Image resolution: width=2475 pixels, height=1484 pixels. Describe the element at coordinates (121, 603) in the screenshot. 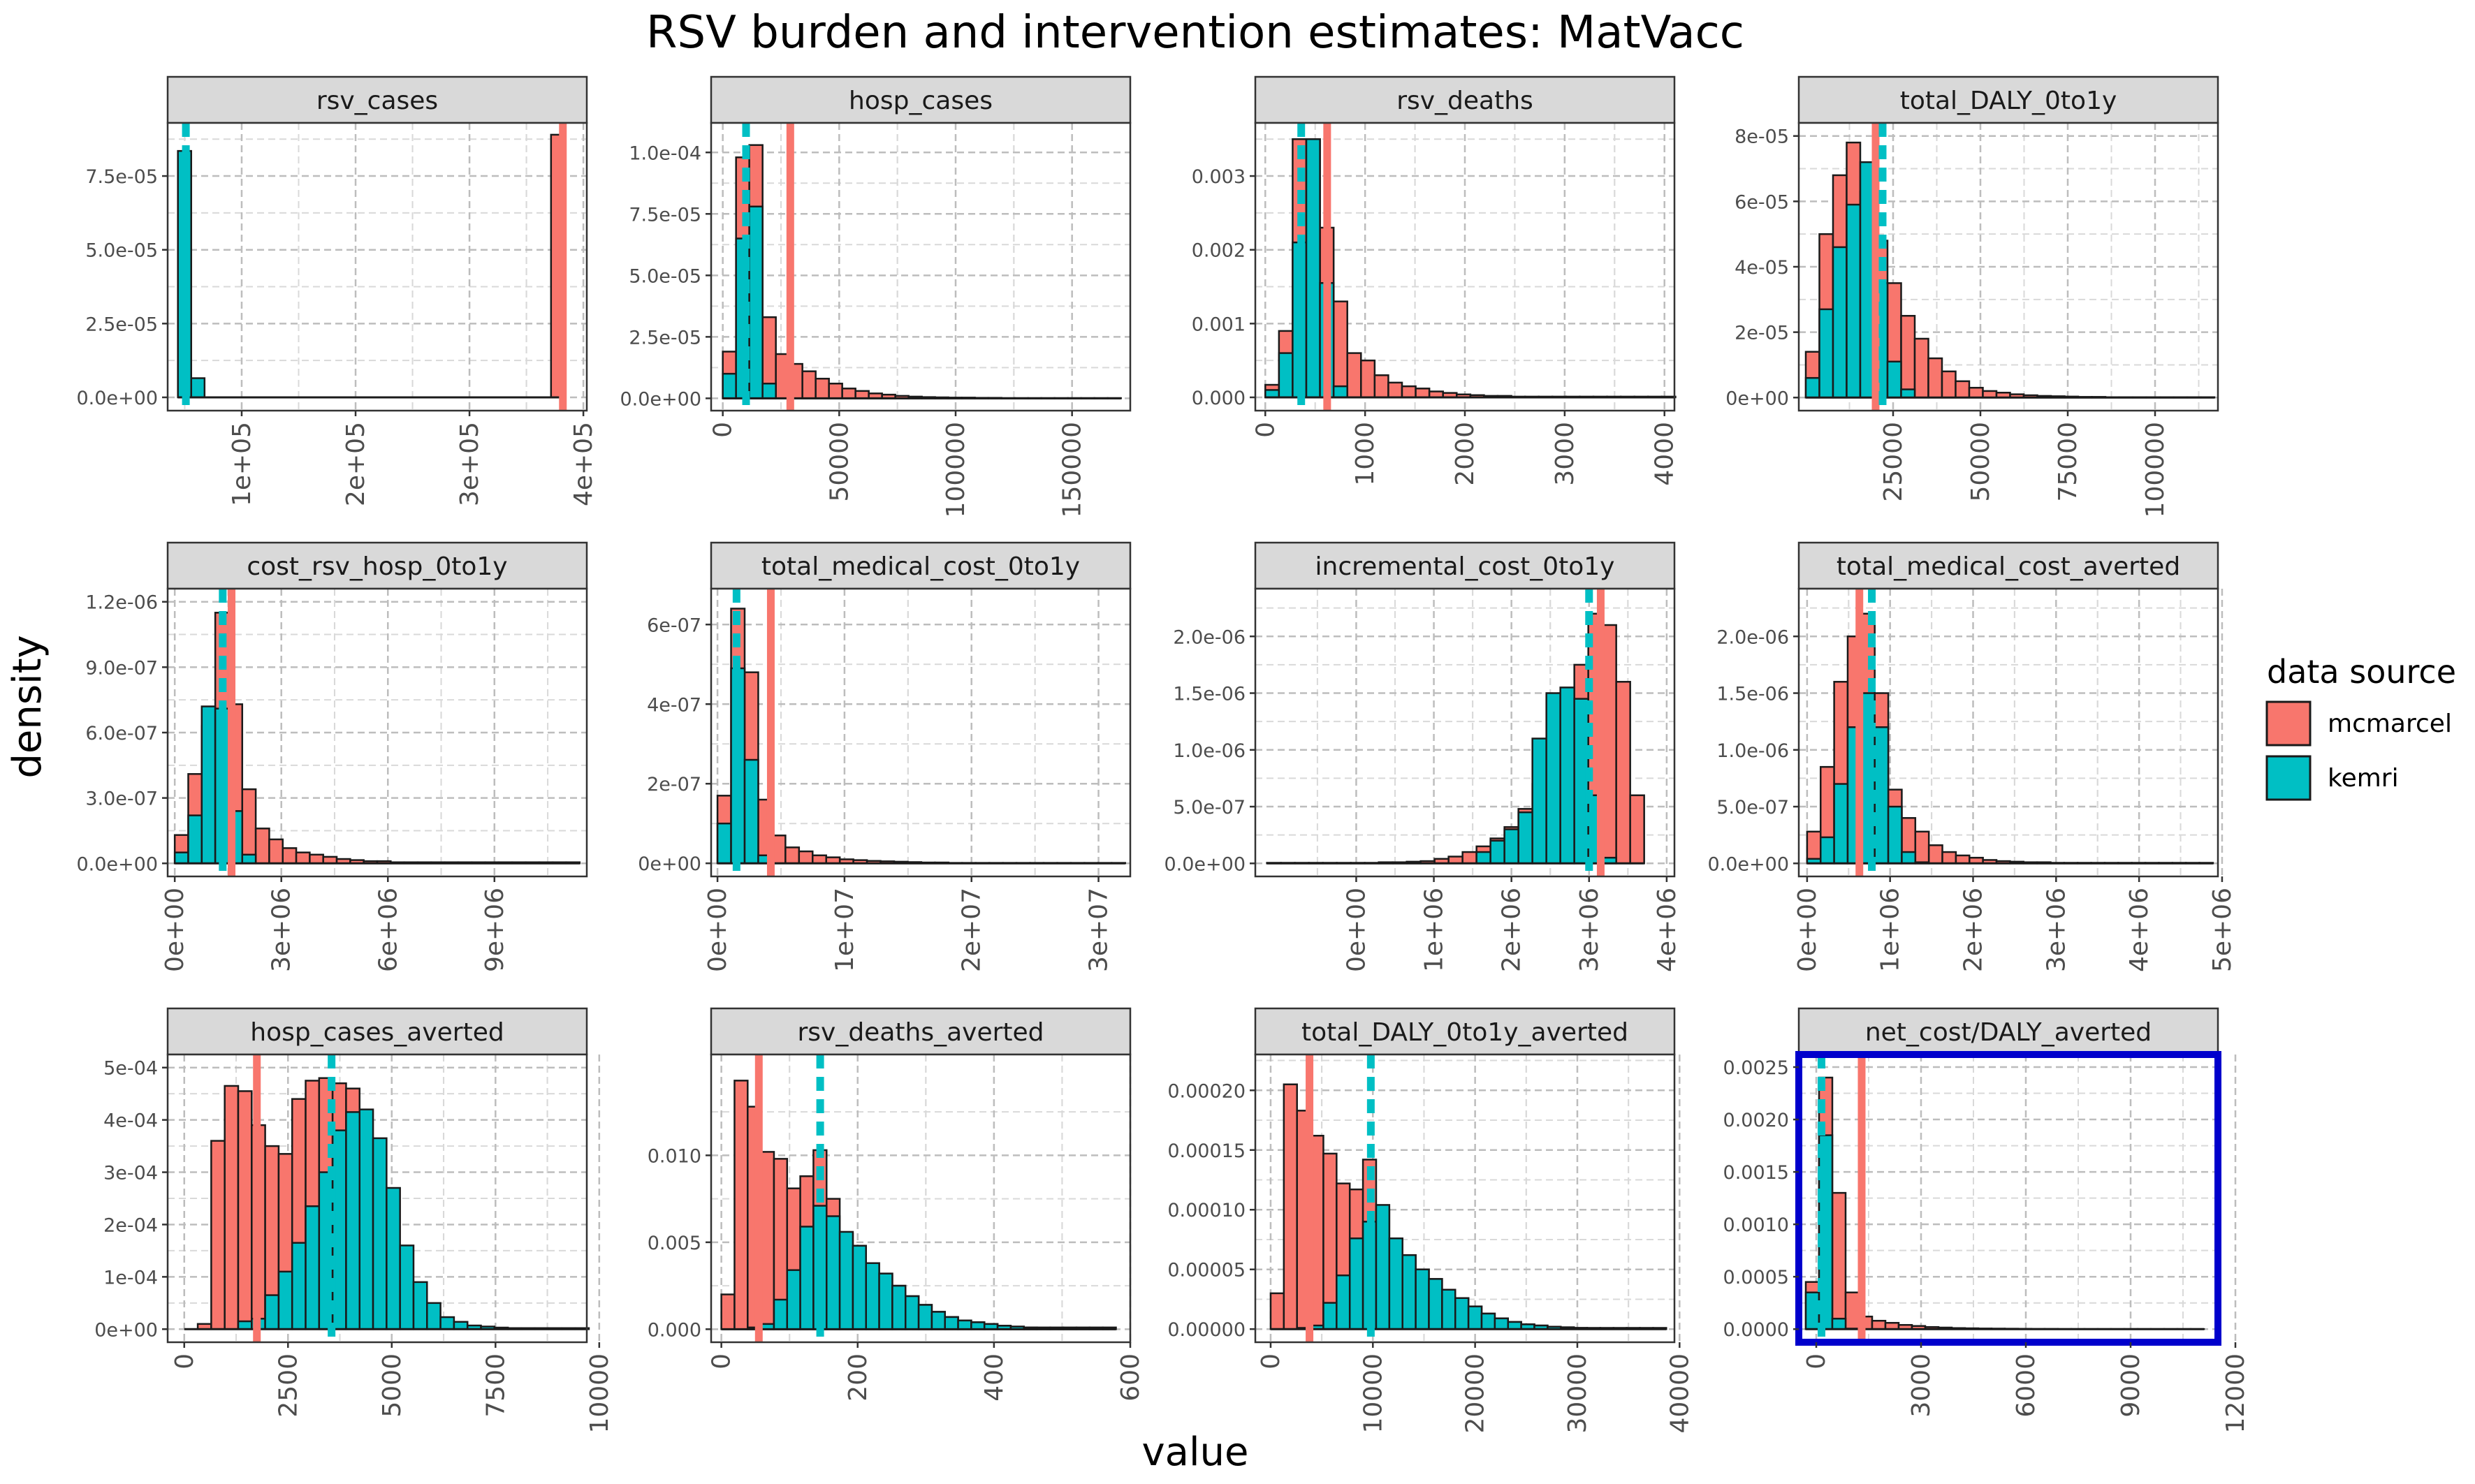

I see `y-tick-label: 1.2e-06` at that location.